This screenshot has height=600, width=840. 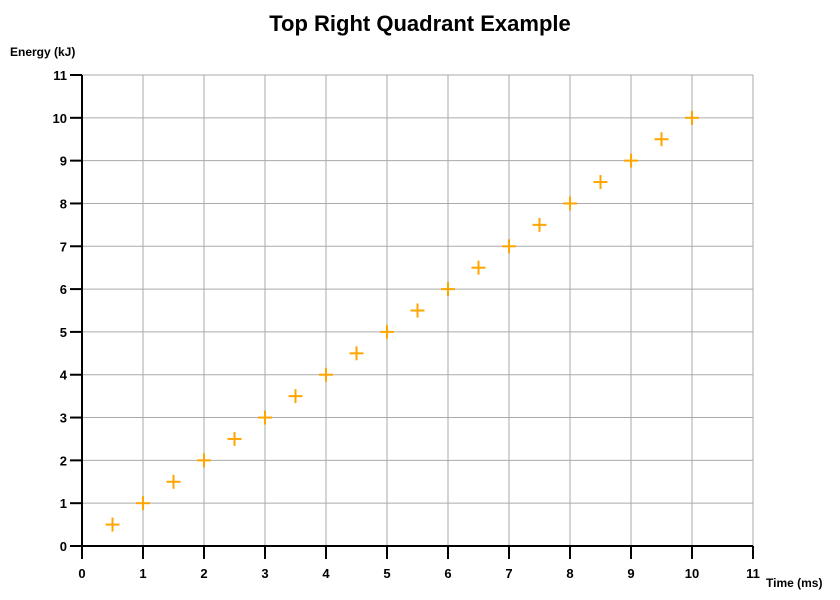 I want to click on y-tick-label: 9, so click(x=63, y=161).